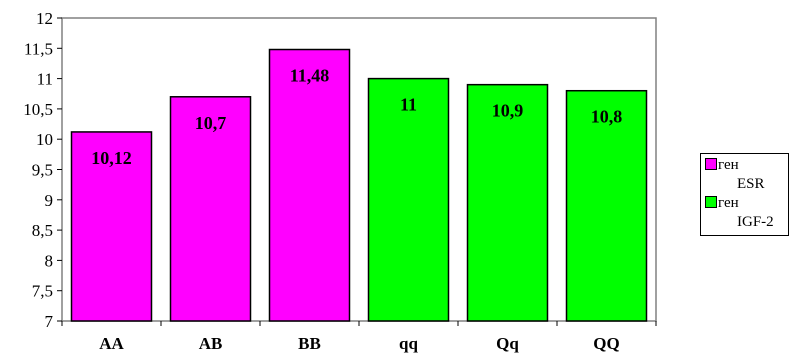 The height and width of the screenshot is (357, 798). What do you see at coordinates (42, 291) in the screenshot?
I see `y-tick-label: 7,5` at bounding box center [42, 291].